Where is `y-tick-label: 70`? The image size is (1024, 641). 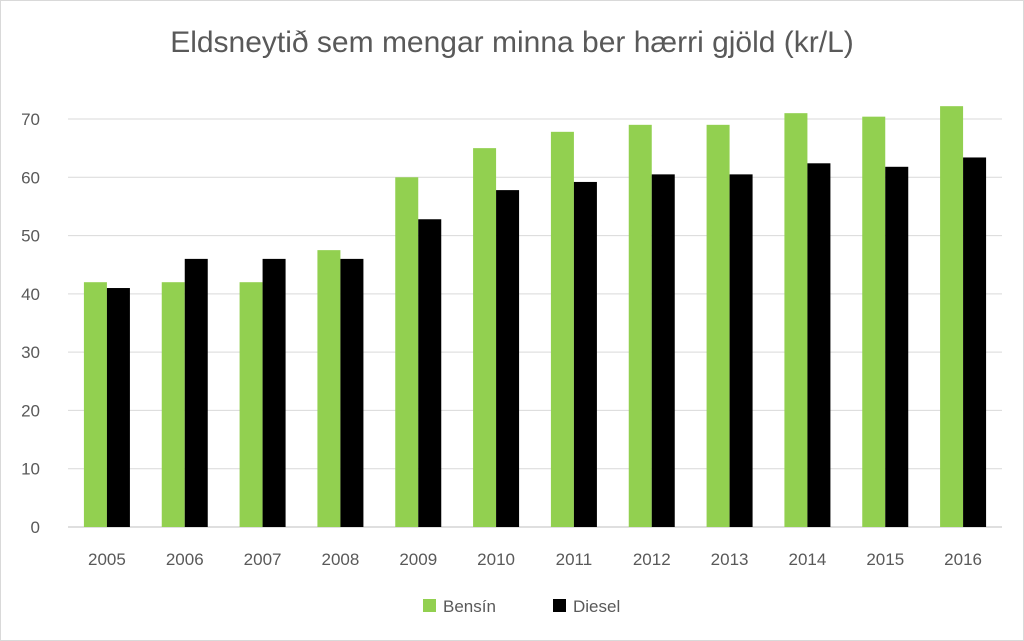
y-tick-label: 70 is located at coordinates (30, 119).